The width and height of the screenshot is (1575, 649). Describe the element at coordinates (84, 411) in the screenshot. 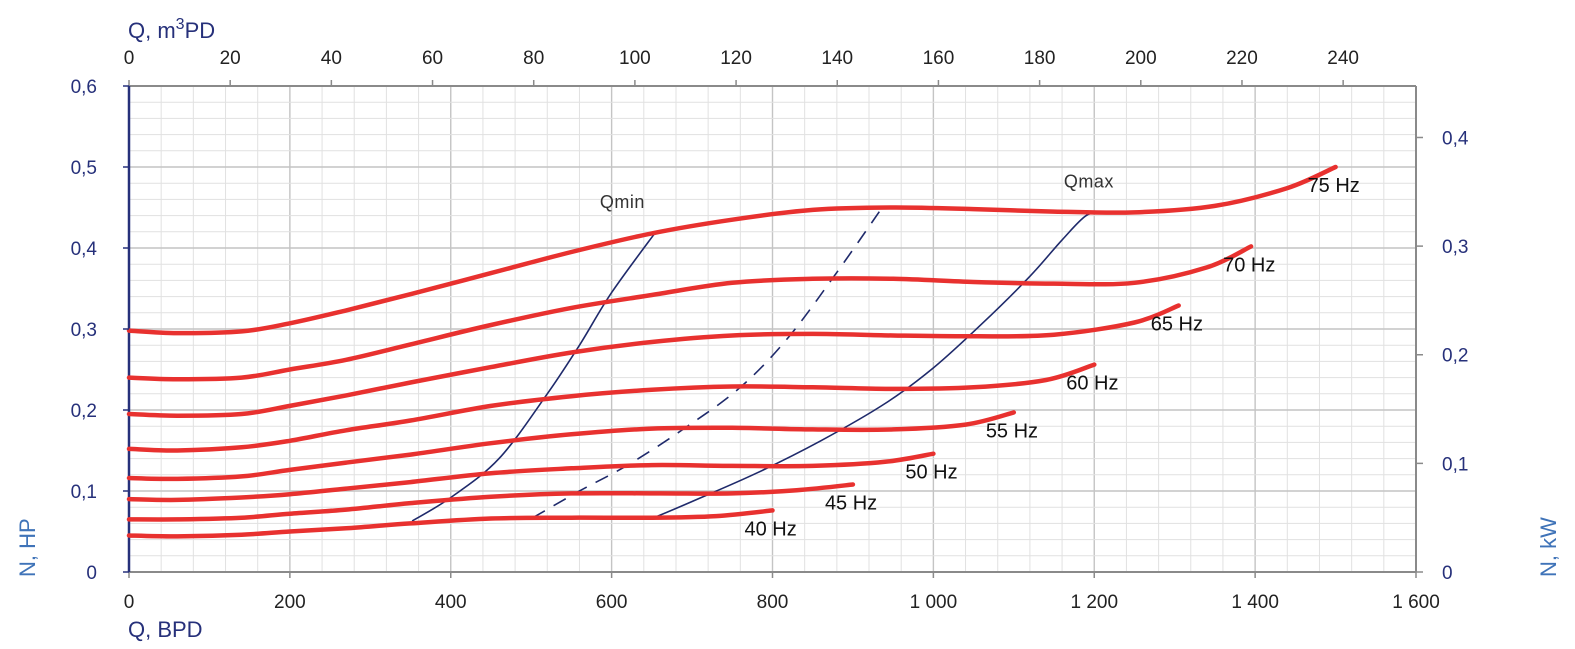

I see `y-left-tick-label: 0,2` at that location.